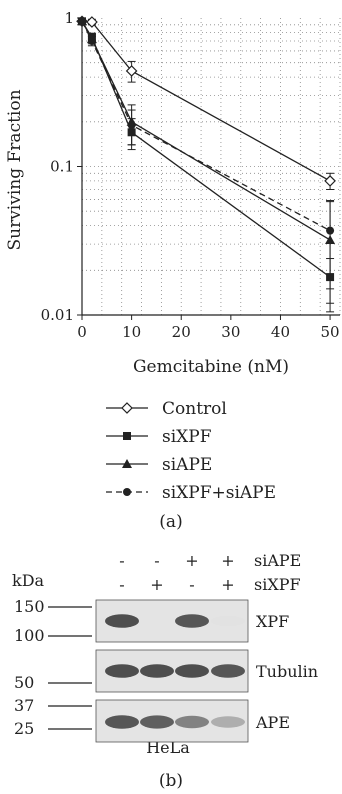 The height and width of the screenshot is (794, 342). Describe the element at coordinates (187, 437) in the screenshot. I see `legend-label: siXPF` at that location.